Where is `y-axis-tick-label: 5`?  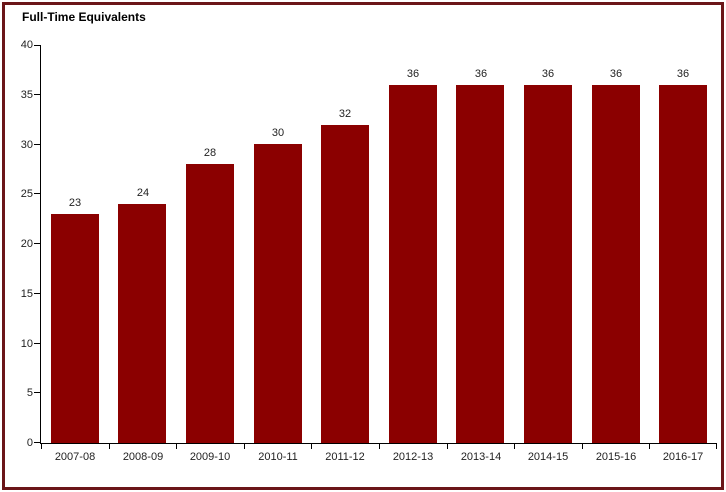
y-axis-tick-label: 5 is located at coordinates (29, 393).